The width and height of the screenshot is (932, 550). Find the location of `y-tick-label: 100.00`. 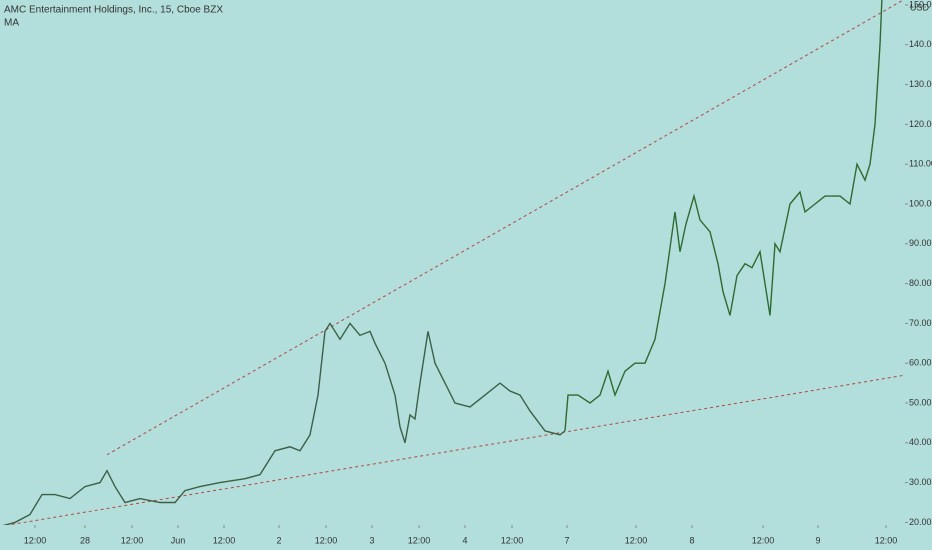

y-tick-label: 100.00 is located at coordinates (920, 203).